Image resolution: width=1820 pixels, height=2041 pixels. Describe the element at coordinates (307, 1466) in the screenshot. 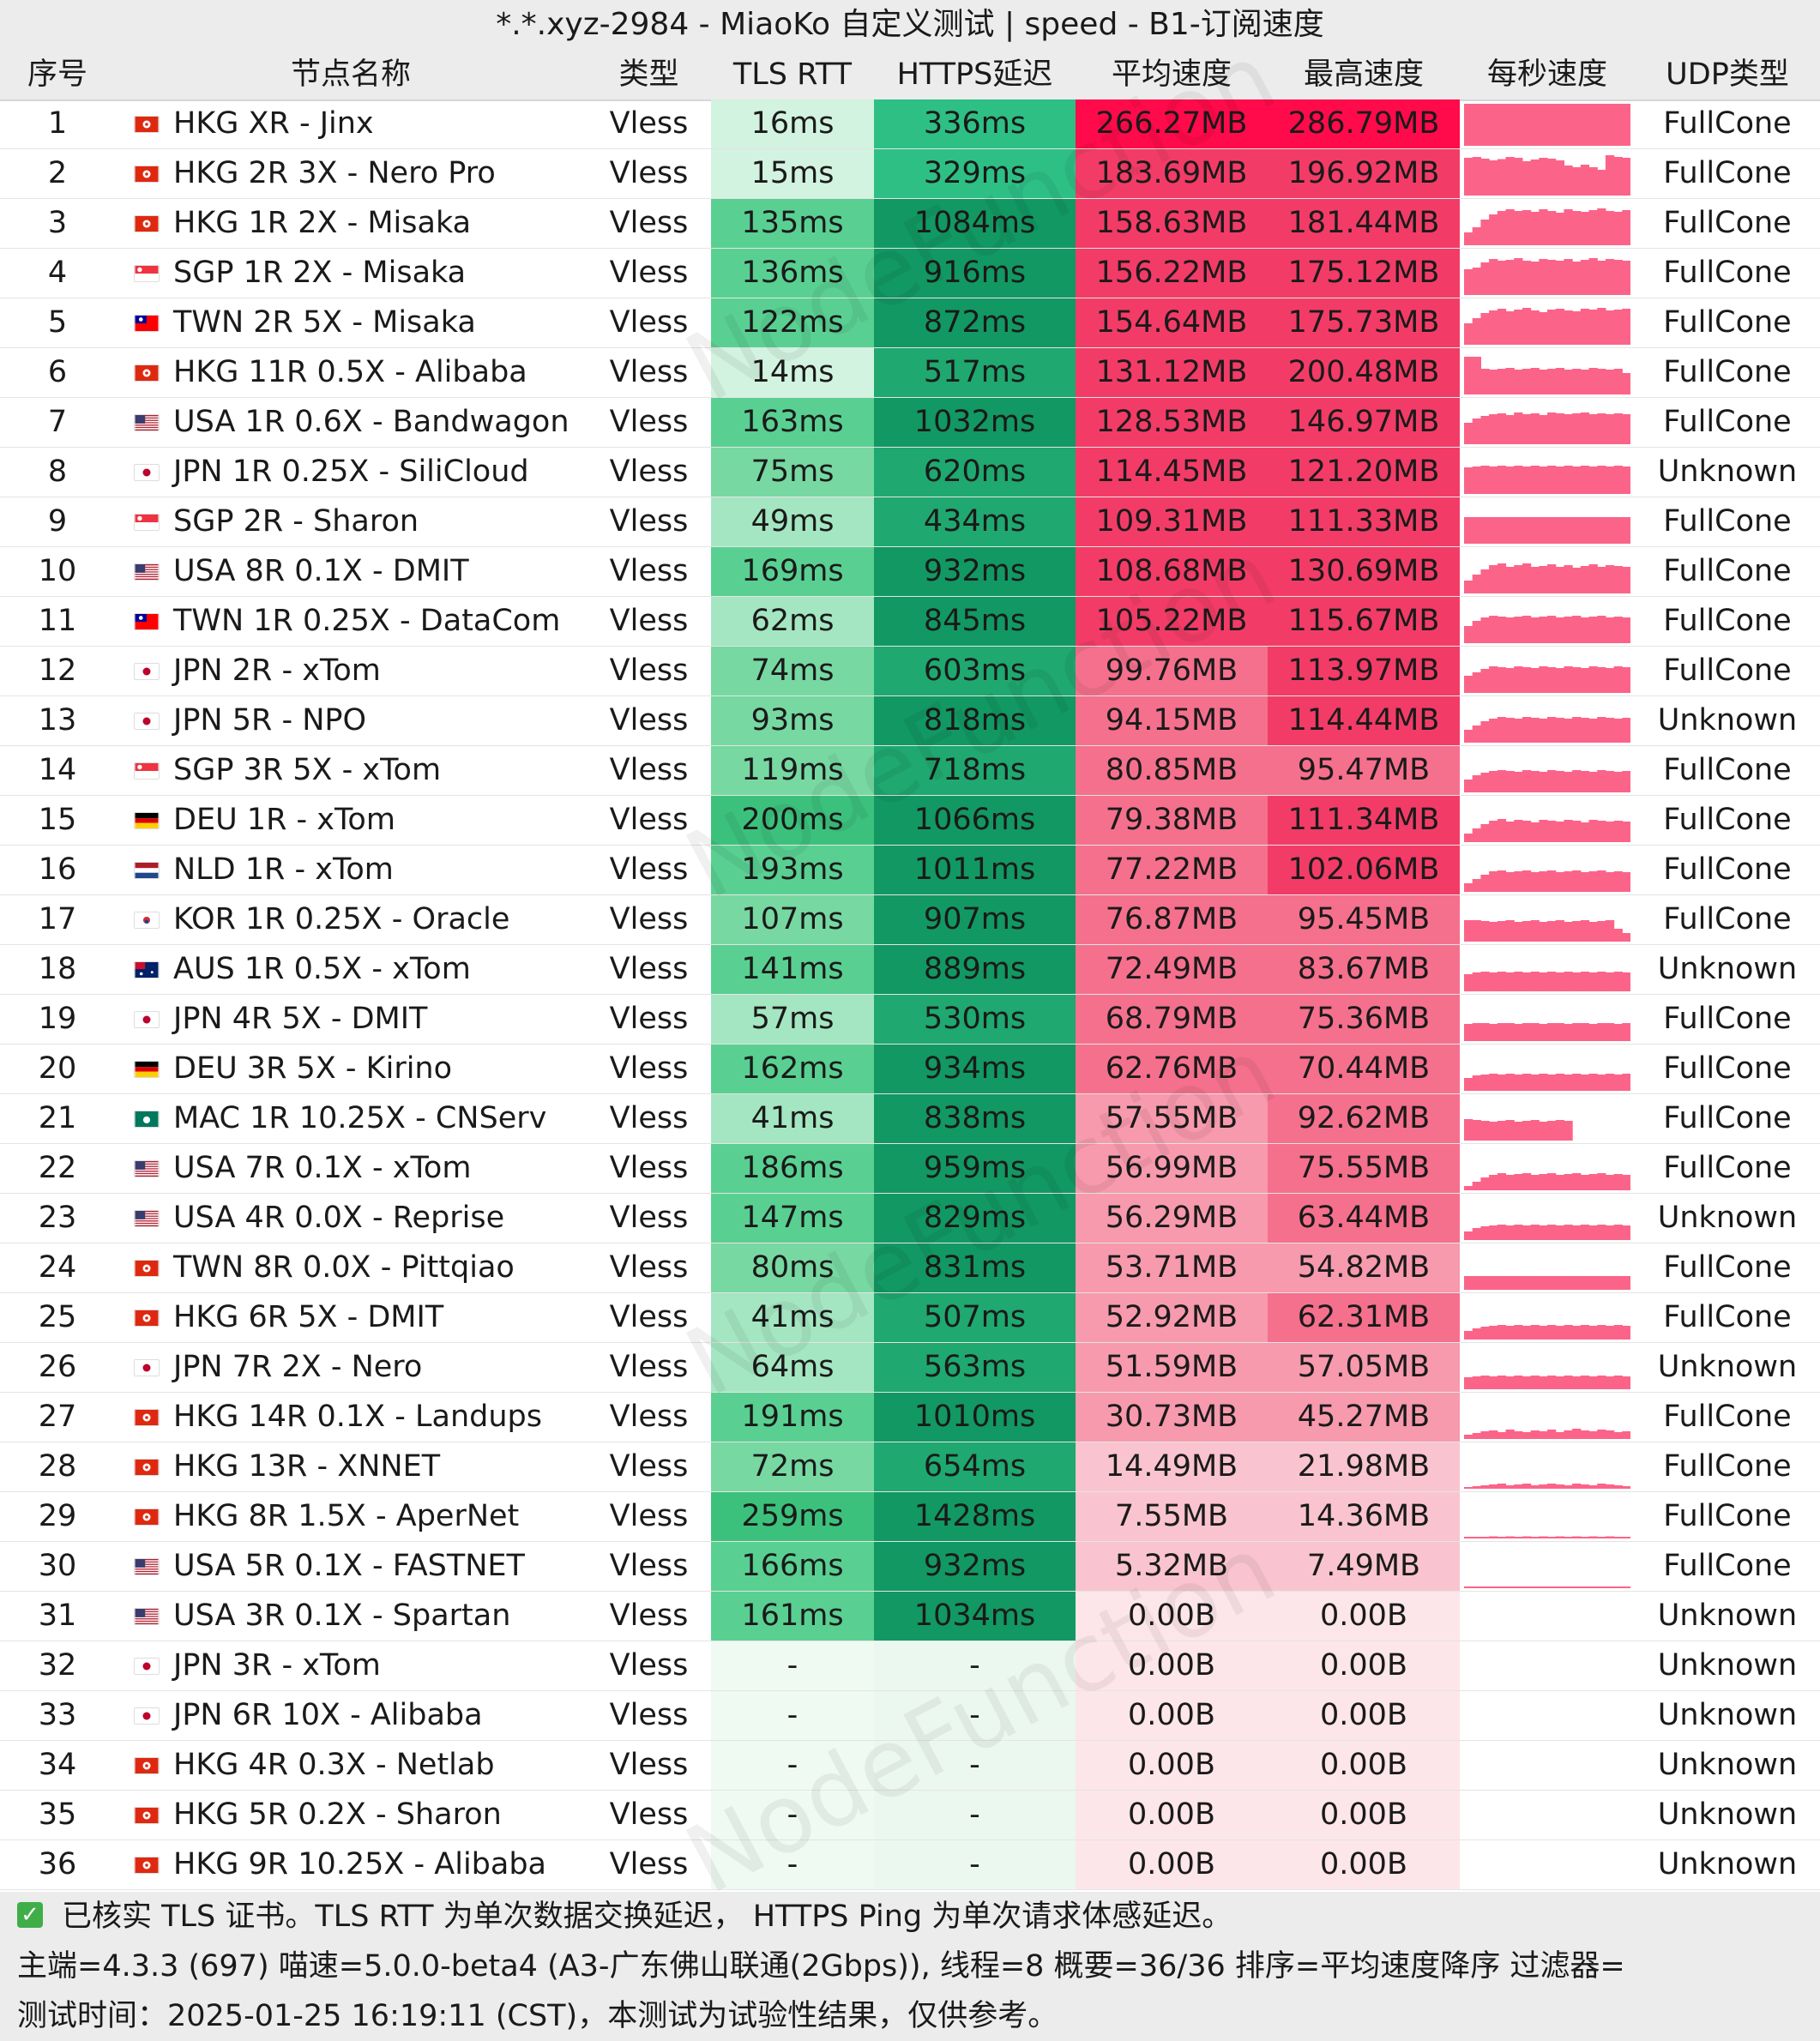

I see `node-name-text: HKG 13R - XNNET` at that location.